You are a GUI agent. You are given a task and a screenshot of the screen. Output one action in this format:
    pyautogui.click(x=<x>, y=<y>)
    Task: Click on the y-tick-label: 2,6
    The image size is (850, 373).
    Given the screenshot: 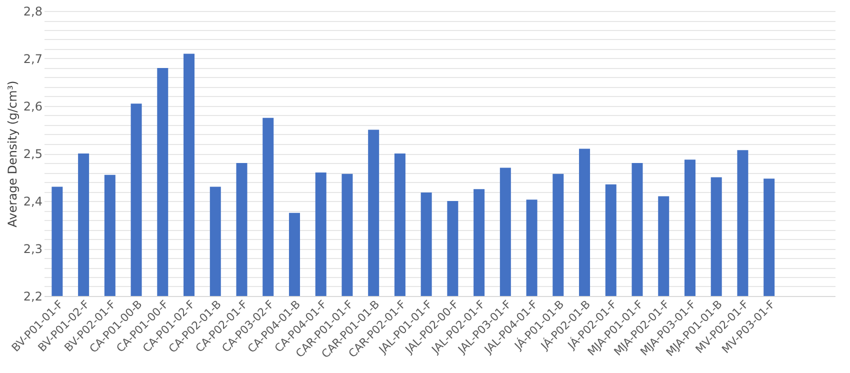 What is the action you would take?
    pyautogui.click(x=32, y=107)
    